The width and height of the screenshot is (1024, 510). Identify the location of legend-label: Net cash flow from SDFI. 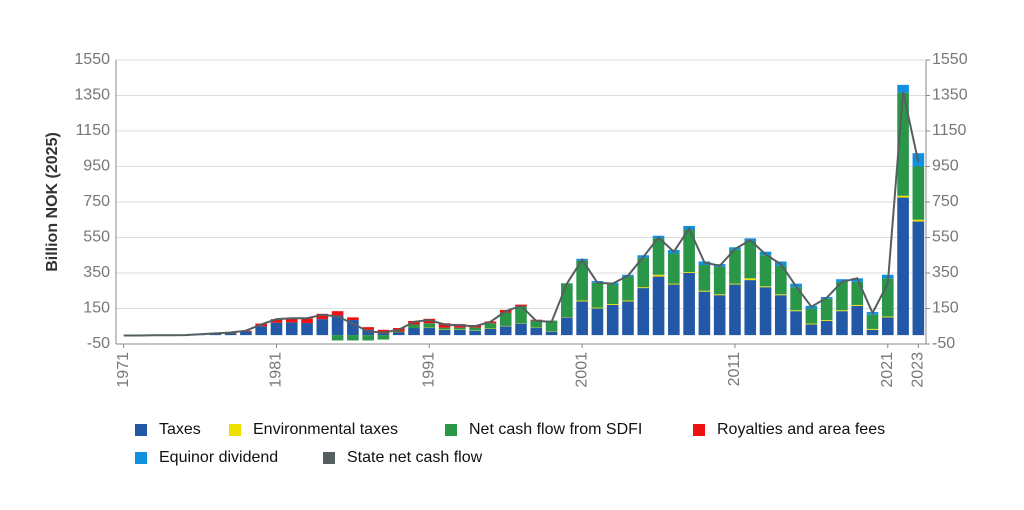
(555, 429).